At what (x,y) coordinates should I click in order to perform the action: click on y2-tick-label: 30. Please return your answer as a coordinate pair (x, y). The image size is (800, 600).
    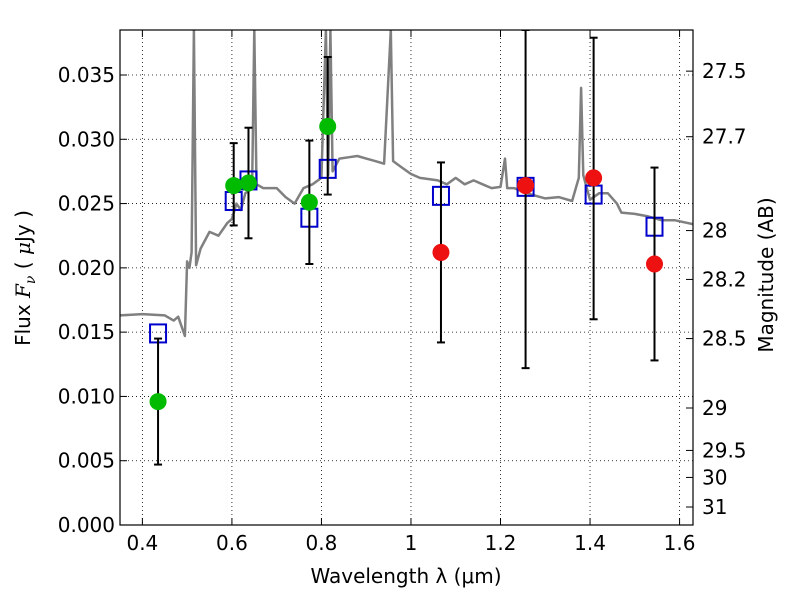
    Looking at the image, I should click on (714, 477).